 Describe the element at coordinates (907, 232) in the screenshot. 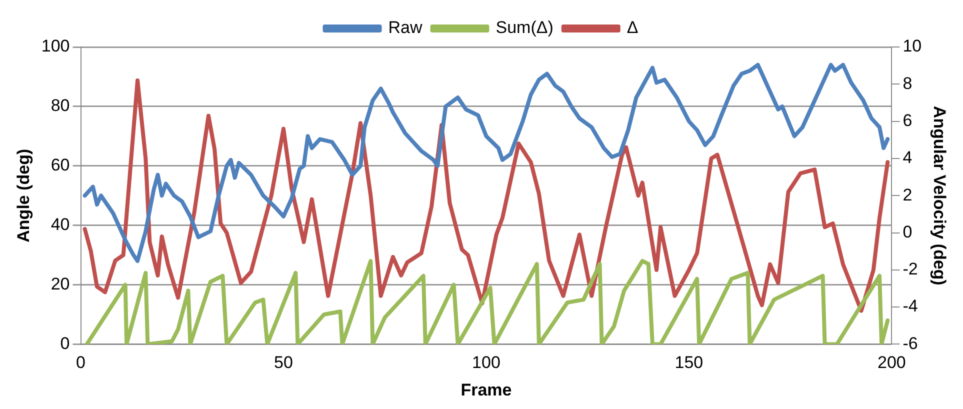

I see `y2-tick-label: 0` at that location.